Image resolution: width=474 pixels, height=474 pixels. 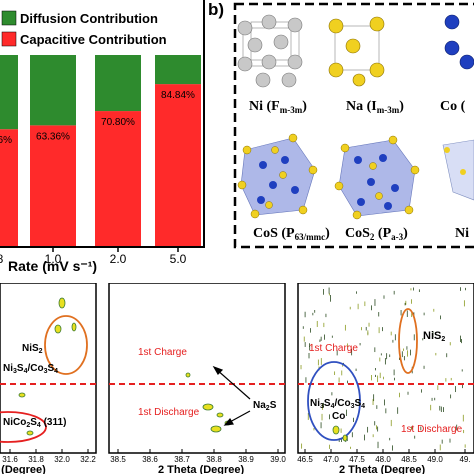 I want to click on axis-tick-label: 38.5, so click(x=118, y=459).